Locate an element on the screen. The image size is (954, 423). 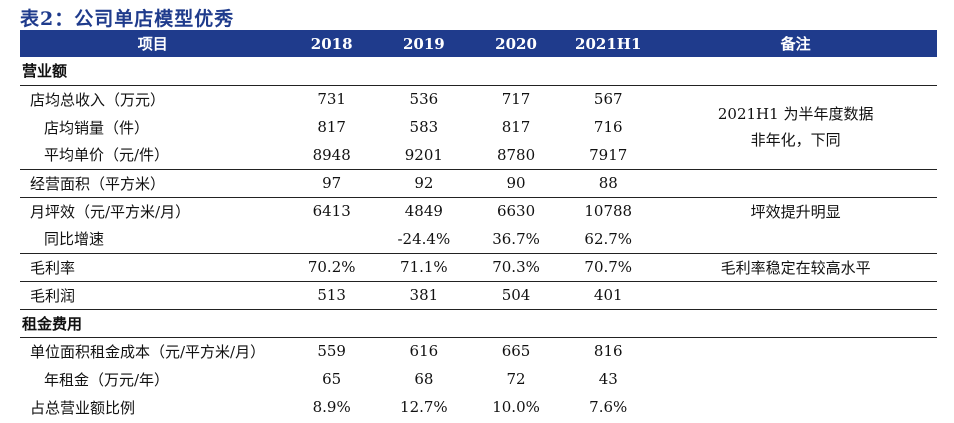
table-row: 月坪效（元/平方米/月） 6413 4849 6630 10788 坪效提升明显 is located at coordinates (478, 210).